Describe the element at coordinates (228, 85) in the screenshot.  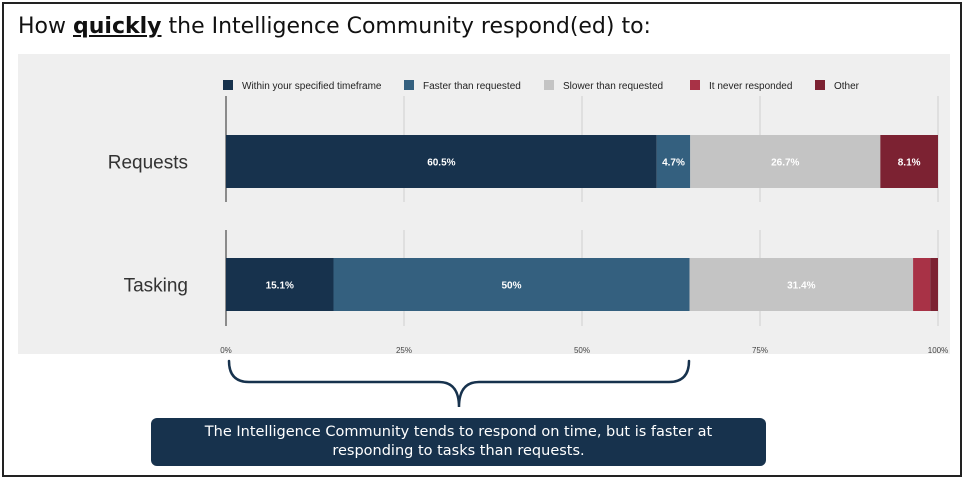
I see `legend-swatch-within-your-specified-timeframe` at that location.